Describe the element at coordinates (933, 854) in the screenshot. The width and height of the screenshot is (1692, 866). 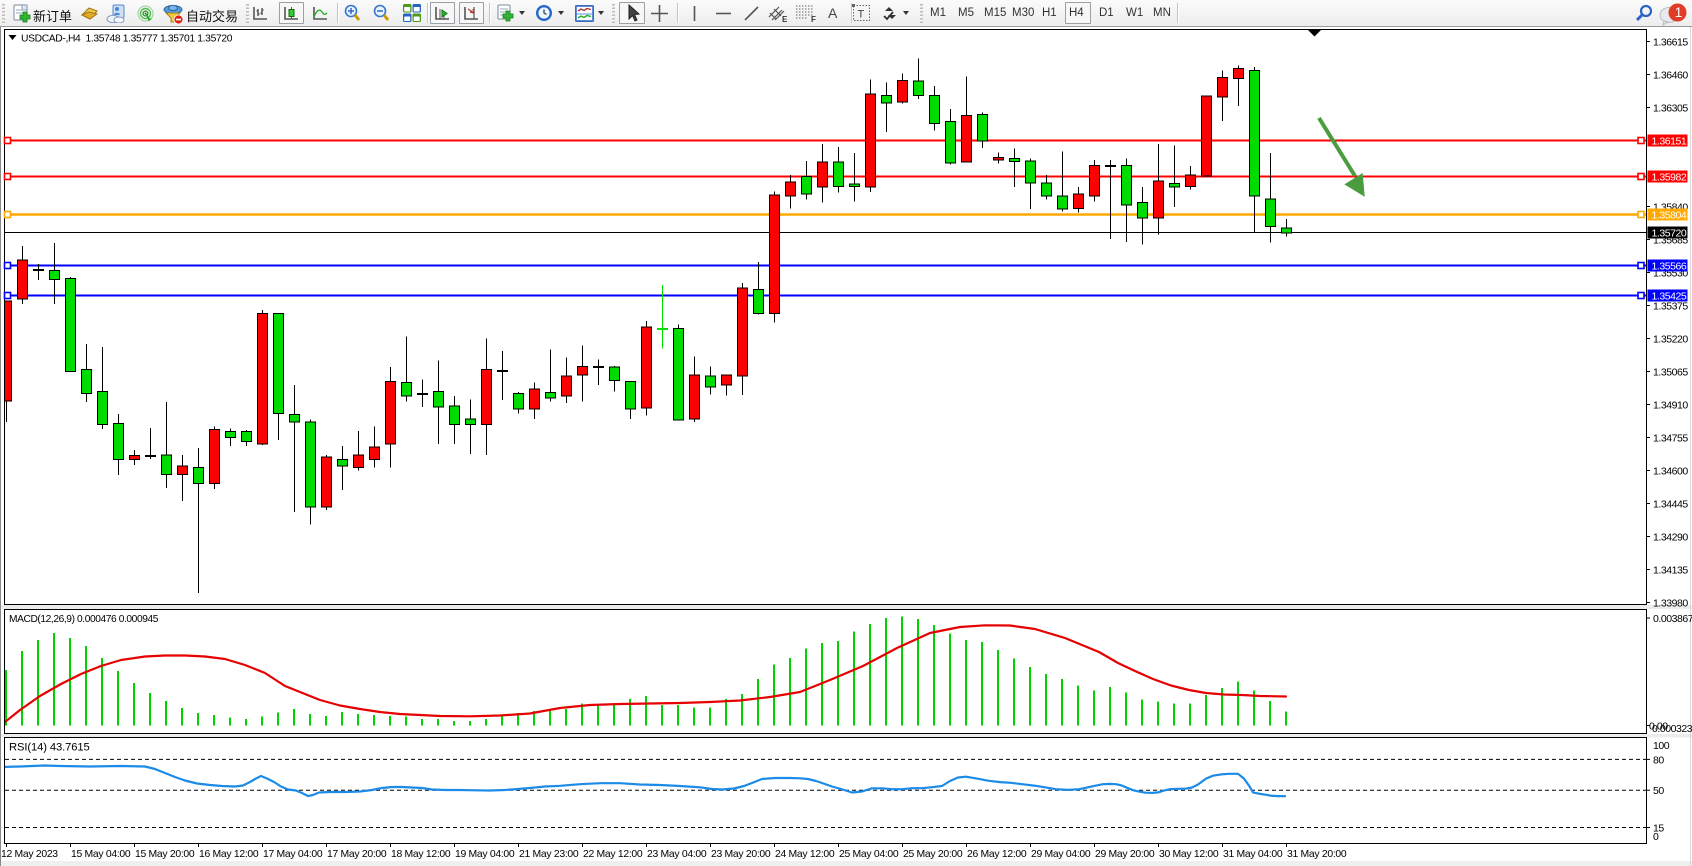
I see `svg-text: 25 May 20:00` at that location.